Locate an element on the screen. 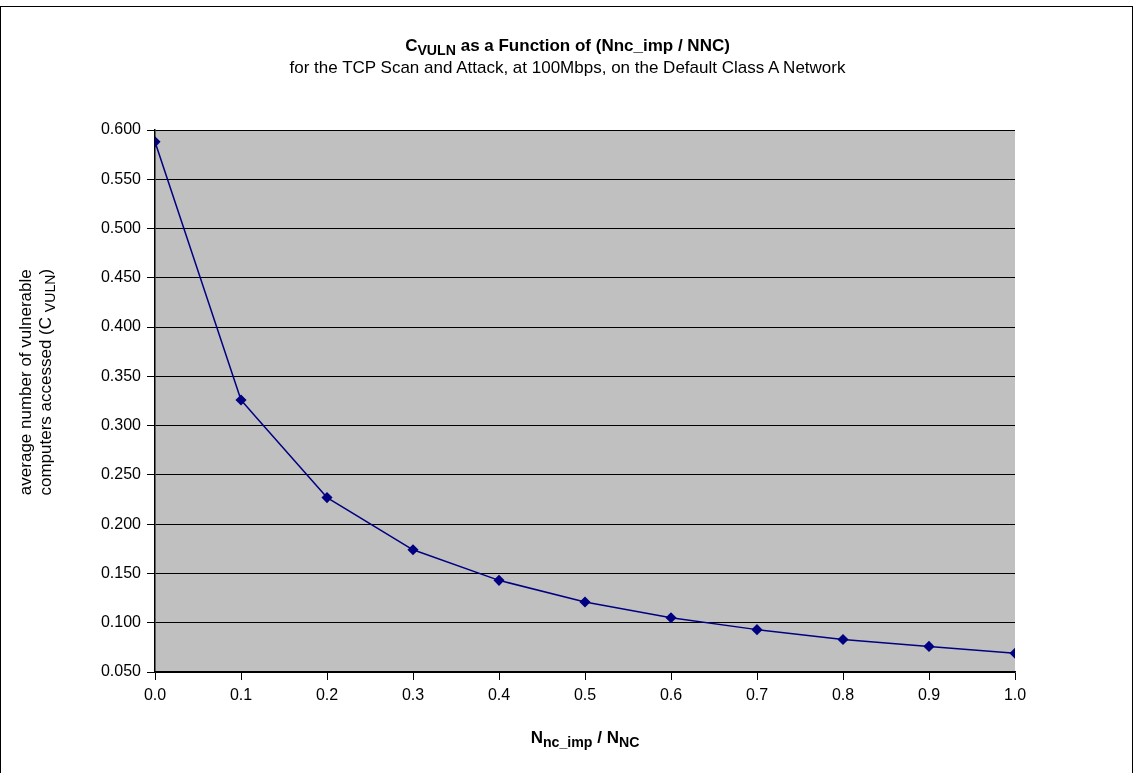 The height and width of the screenshot is (773, 1135). y-tick-label: 0.050 is located at coordinates (121, 671).